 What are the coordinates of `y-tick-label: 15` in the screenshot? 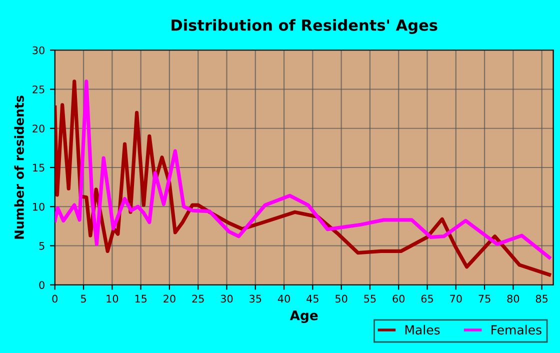 It's located at (38, 168).